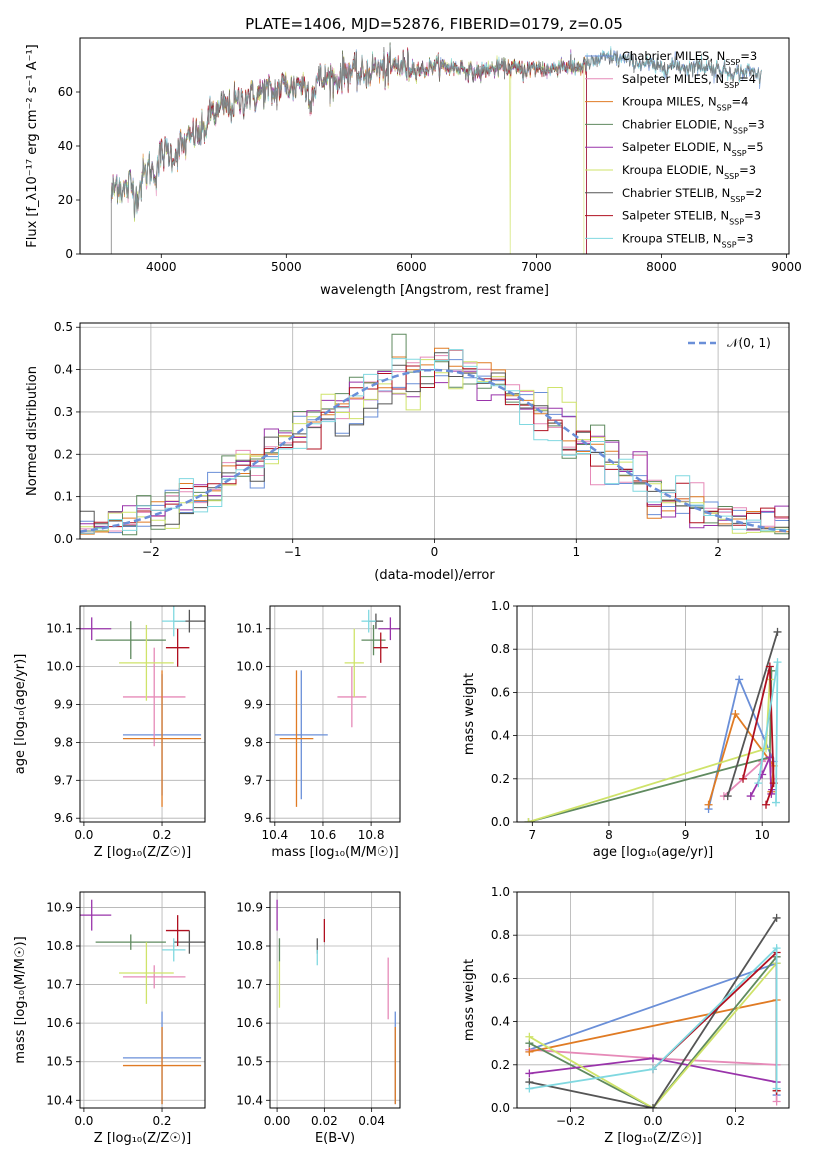 Image resolution: width=819 pixels, height=1170 pixels. What do you see at coordinates (469, 1000) in the screenshot?
I see `y-axis-label-massweight_vs_Z: mass weight` at bounding box center [469, 1000].